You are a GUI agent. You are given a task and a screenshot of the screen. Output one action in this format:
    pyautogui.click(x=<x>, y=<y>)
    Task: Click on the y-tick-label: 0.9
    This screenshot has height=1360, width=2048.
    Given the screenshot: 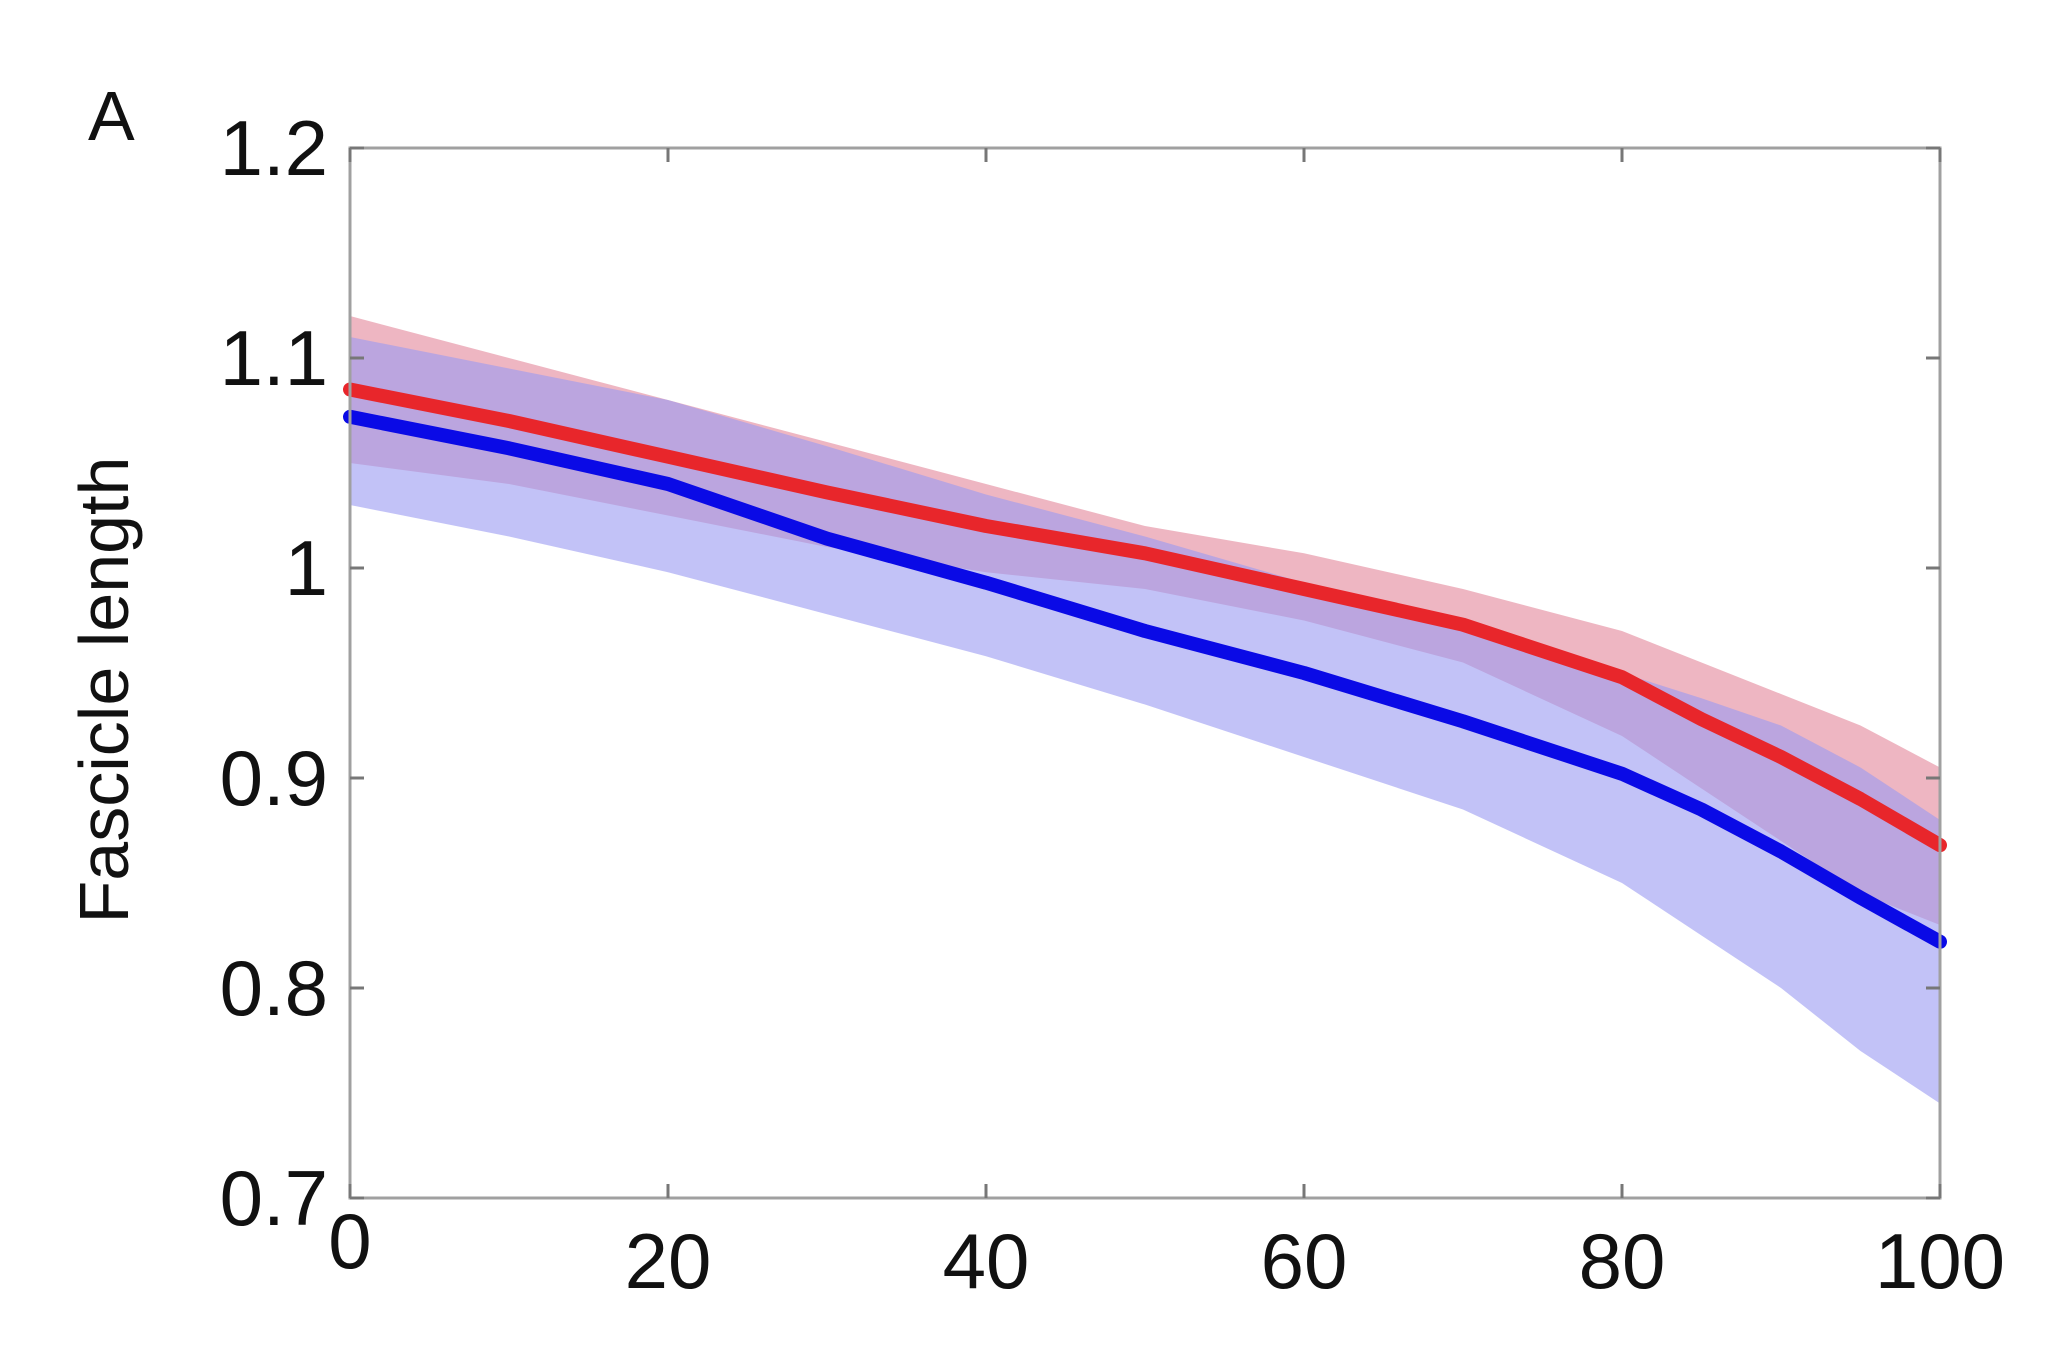 What is the action you would take?
    pyautogui.click(x=274, y=778)
    